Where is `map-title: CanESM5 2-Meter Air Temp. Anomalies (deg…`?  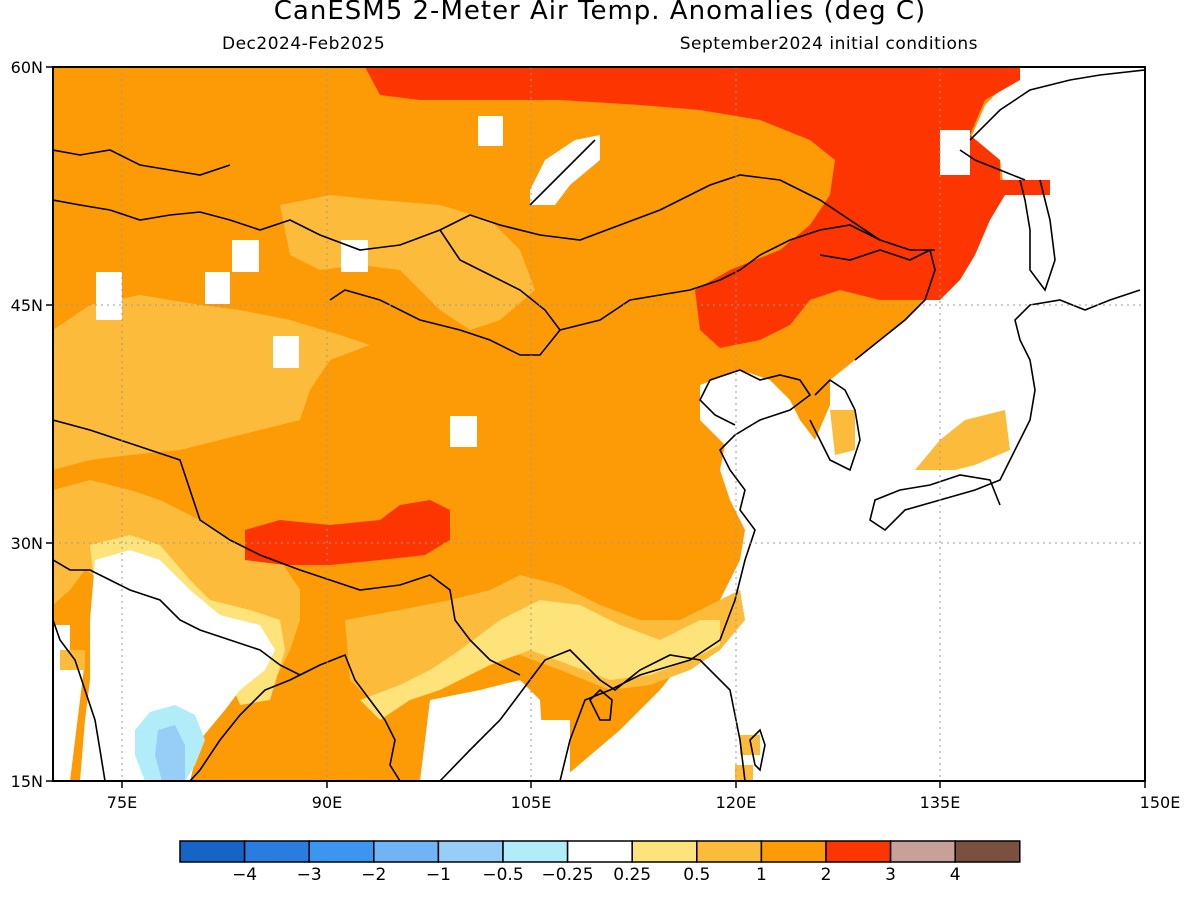 map-title: CanESM5 2-Meter Air Temp. Anomalies (deg… is located at coordinates (600, 13).